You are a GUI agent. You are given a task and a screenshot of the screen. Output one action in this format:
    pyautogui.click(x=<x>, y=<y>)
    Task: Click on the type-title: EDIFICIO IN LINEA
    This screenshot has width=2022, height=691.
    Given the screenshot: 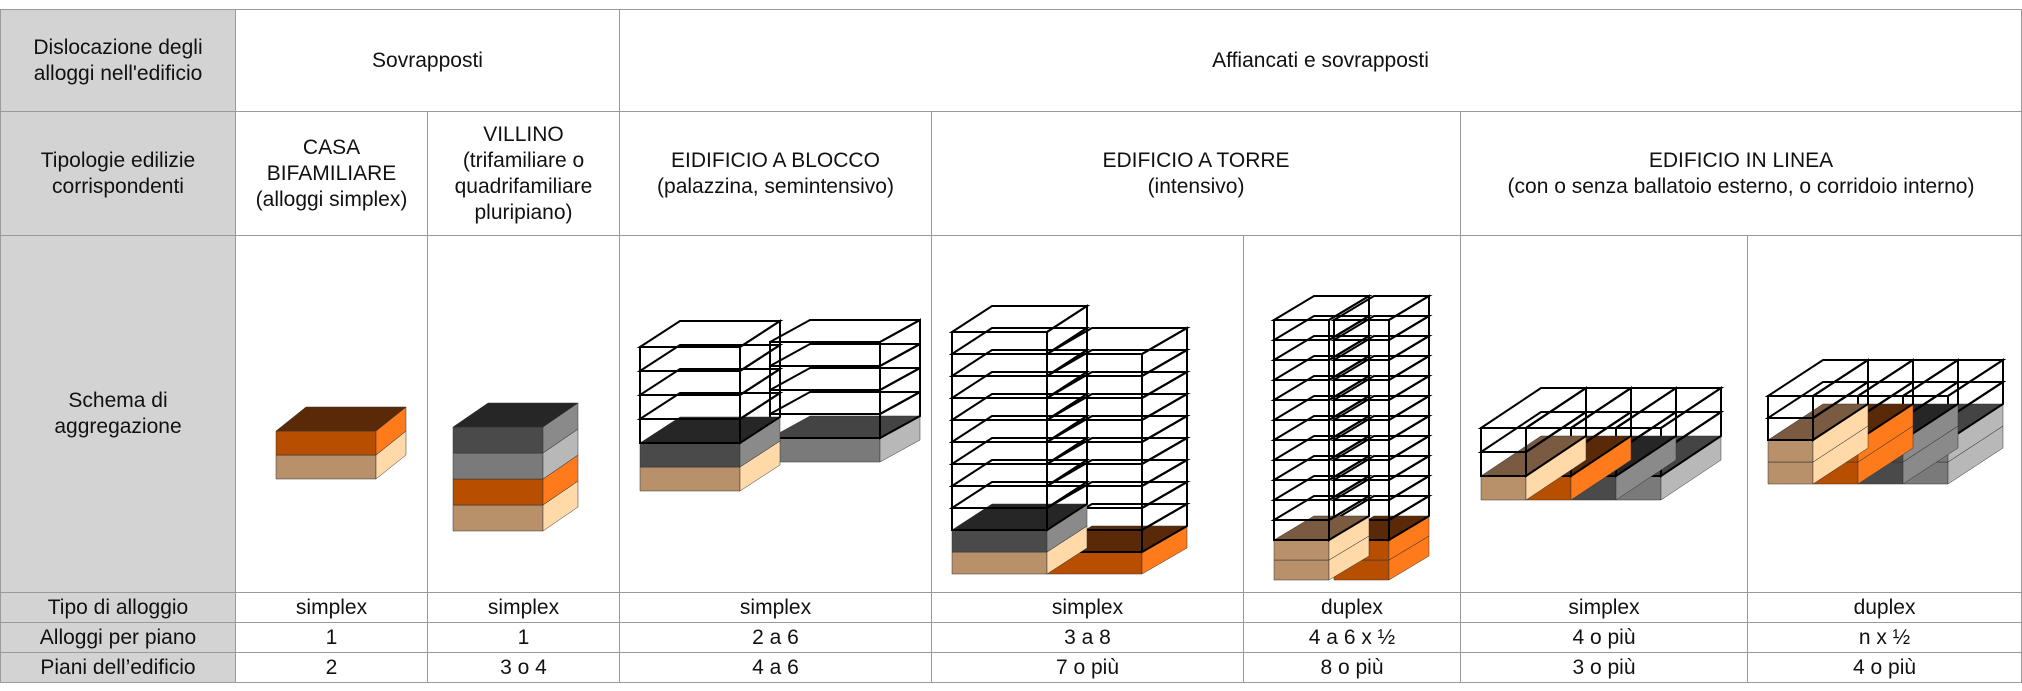 What is the action you would take?
    pyautogui.click(x=1741, y=160)
    